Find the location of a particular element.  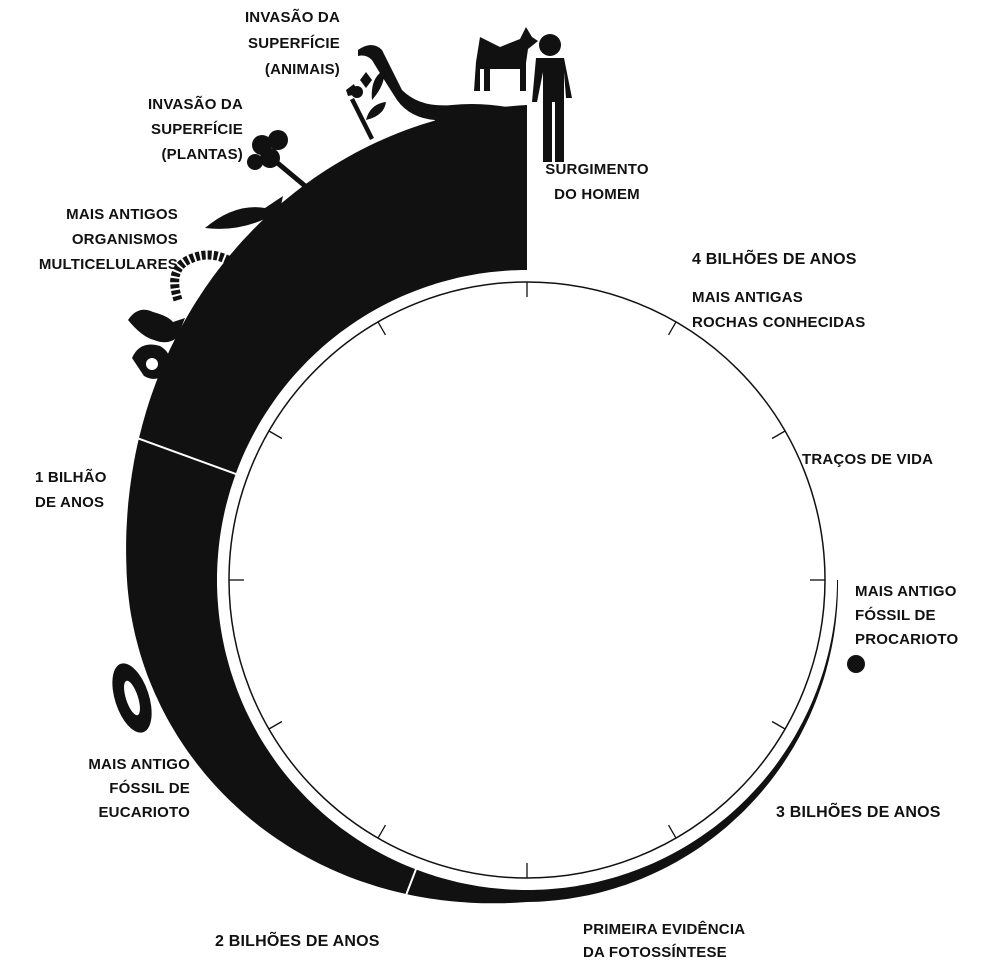

label-group: INVASÃO DA SUPERFÍCIE (PLANTAS) is located at coordinates (195, 129).